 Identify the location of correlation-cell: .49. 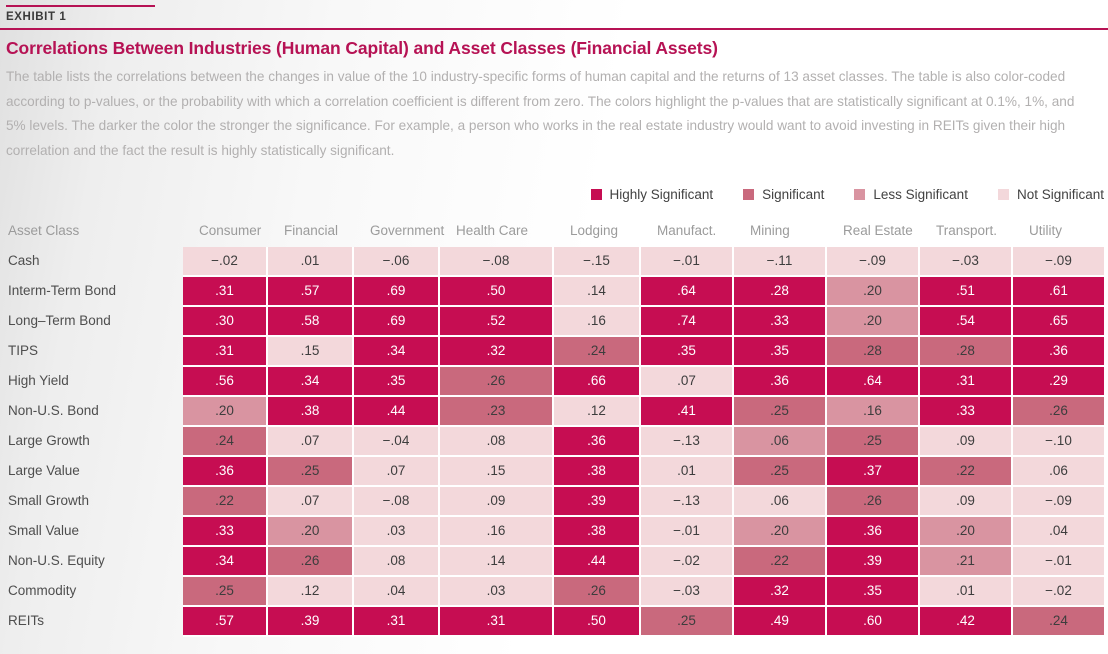
(780, 622).